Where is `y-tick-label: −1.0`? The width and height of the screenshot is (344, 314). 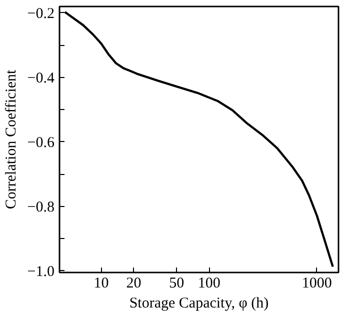
y-tick-label: −1.0 is located at coordinates (41, 272).